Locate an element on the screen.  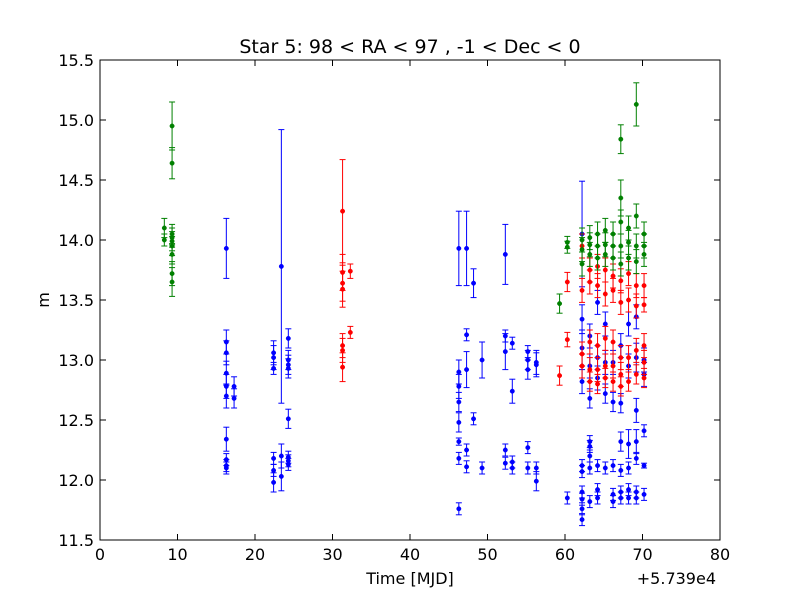
y-tick-label: 11.5 is located at coordinates (76, 540).